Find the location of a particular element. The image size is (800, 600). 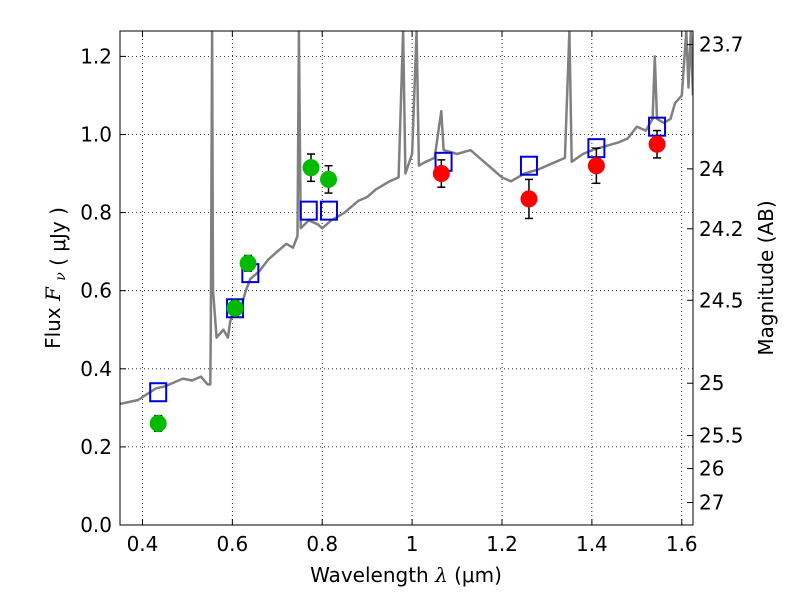

y-axis: 0.0 0.2 0.4 0.6 0.8 1.0 1.2 is located at coordinates (103, 290).